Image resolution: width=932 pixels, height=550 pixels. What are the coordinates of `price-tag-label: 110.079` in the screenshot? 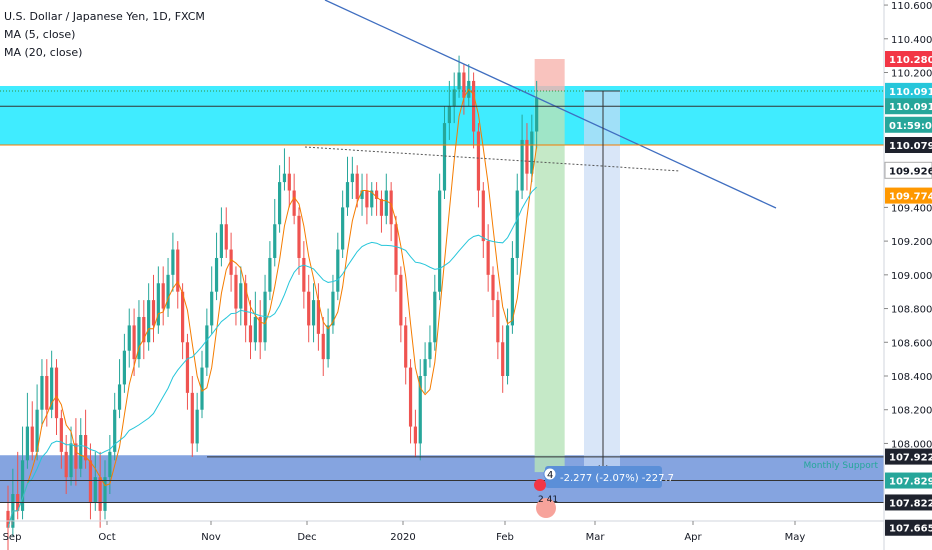 It's located at (910, 146).